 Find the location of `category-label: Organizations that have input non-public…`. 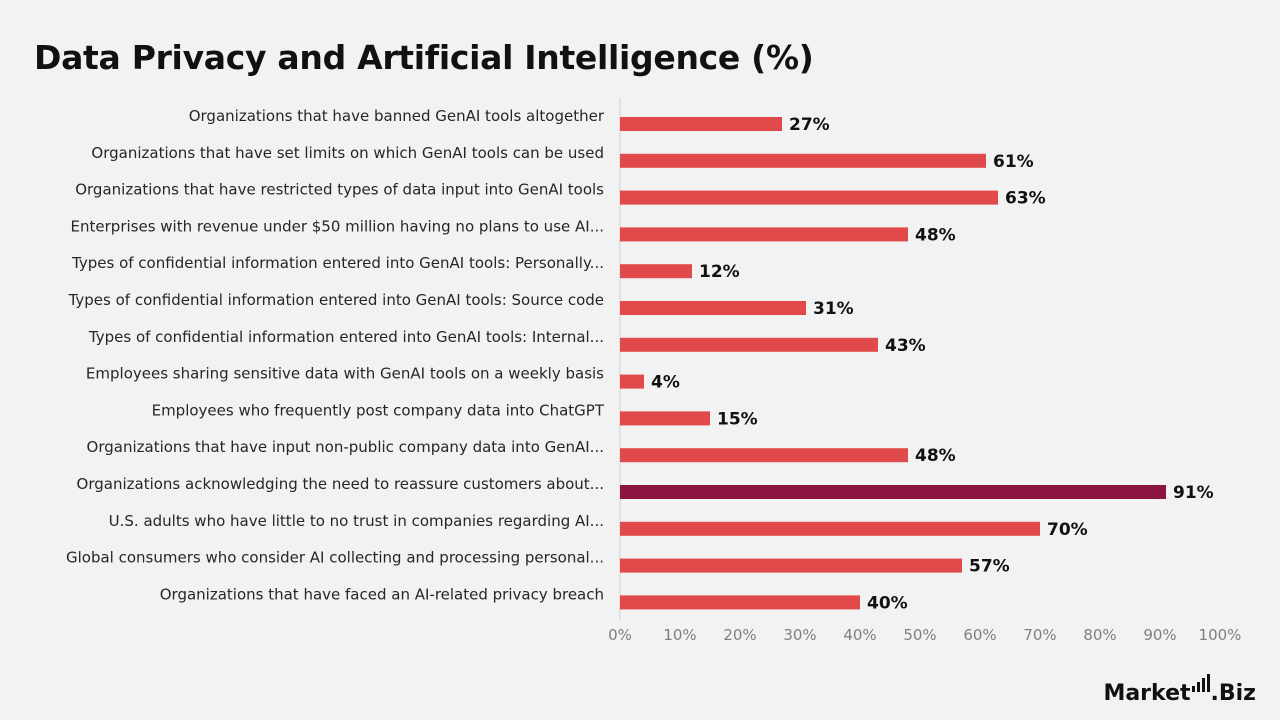

category-label: Organizations that have input non-public… is located at coordinates (345, 447).